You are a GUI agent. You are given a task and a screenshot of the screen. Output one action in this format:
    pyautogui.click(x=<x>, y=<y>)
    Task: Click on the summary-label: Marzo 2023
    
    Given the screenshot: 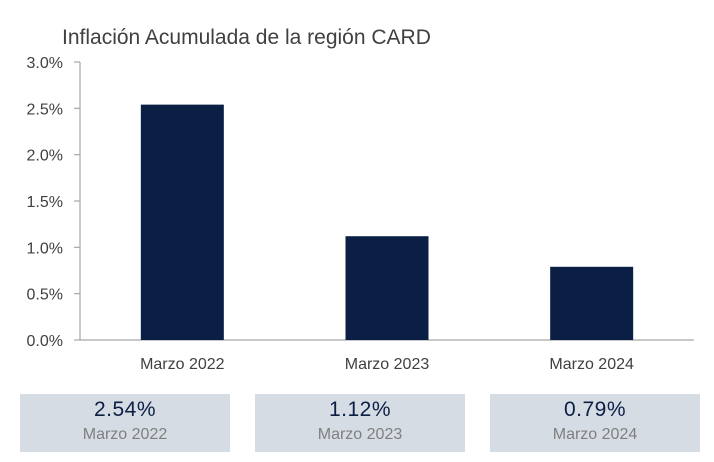 What is the action you would take?
    pyautogui.click(x=360, y=434)
    